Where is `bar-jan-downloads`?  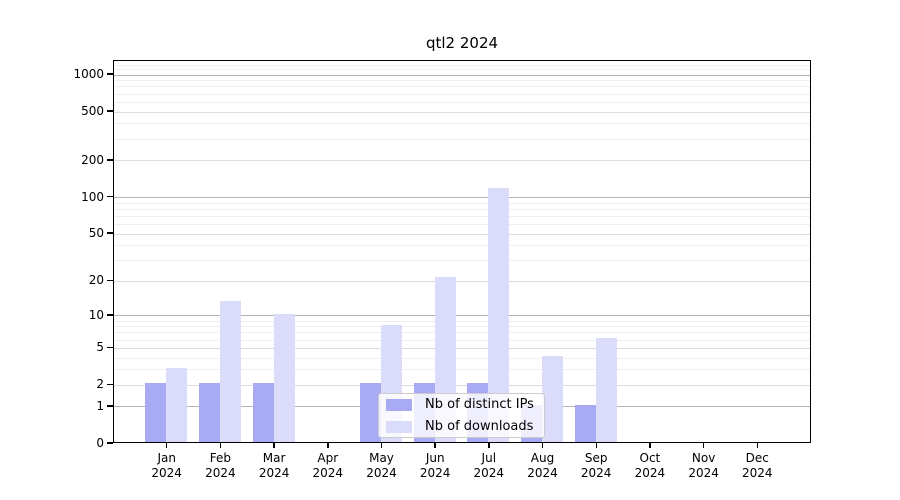
bar-jan-downloads is located at coordinates (177, 405).